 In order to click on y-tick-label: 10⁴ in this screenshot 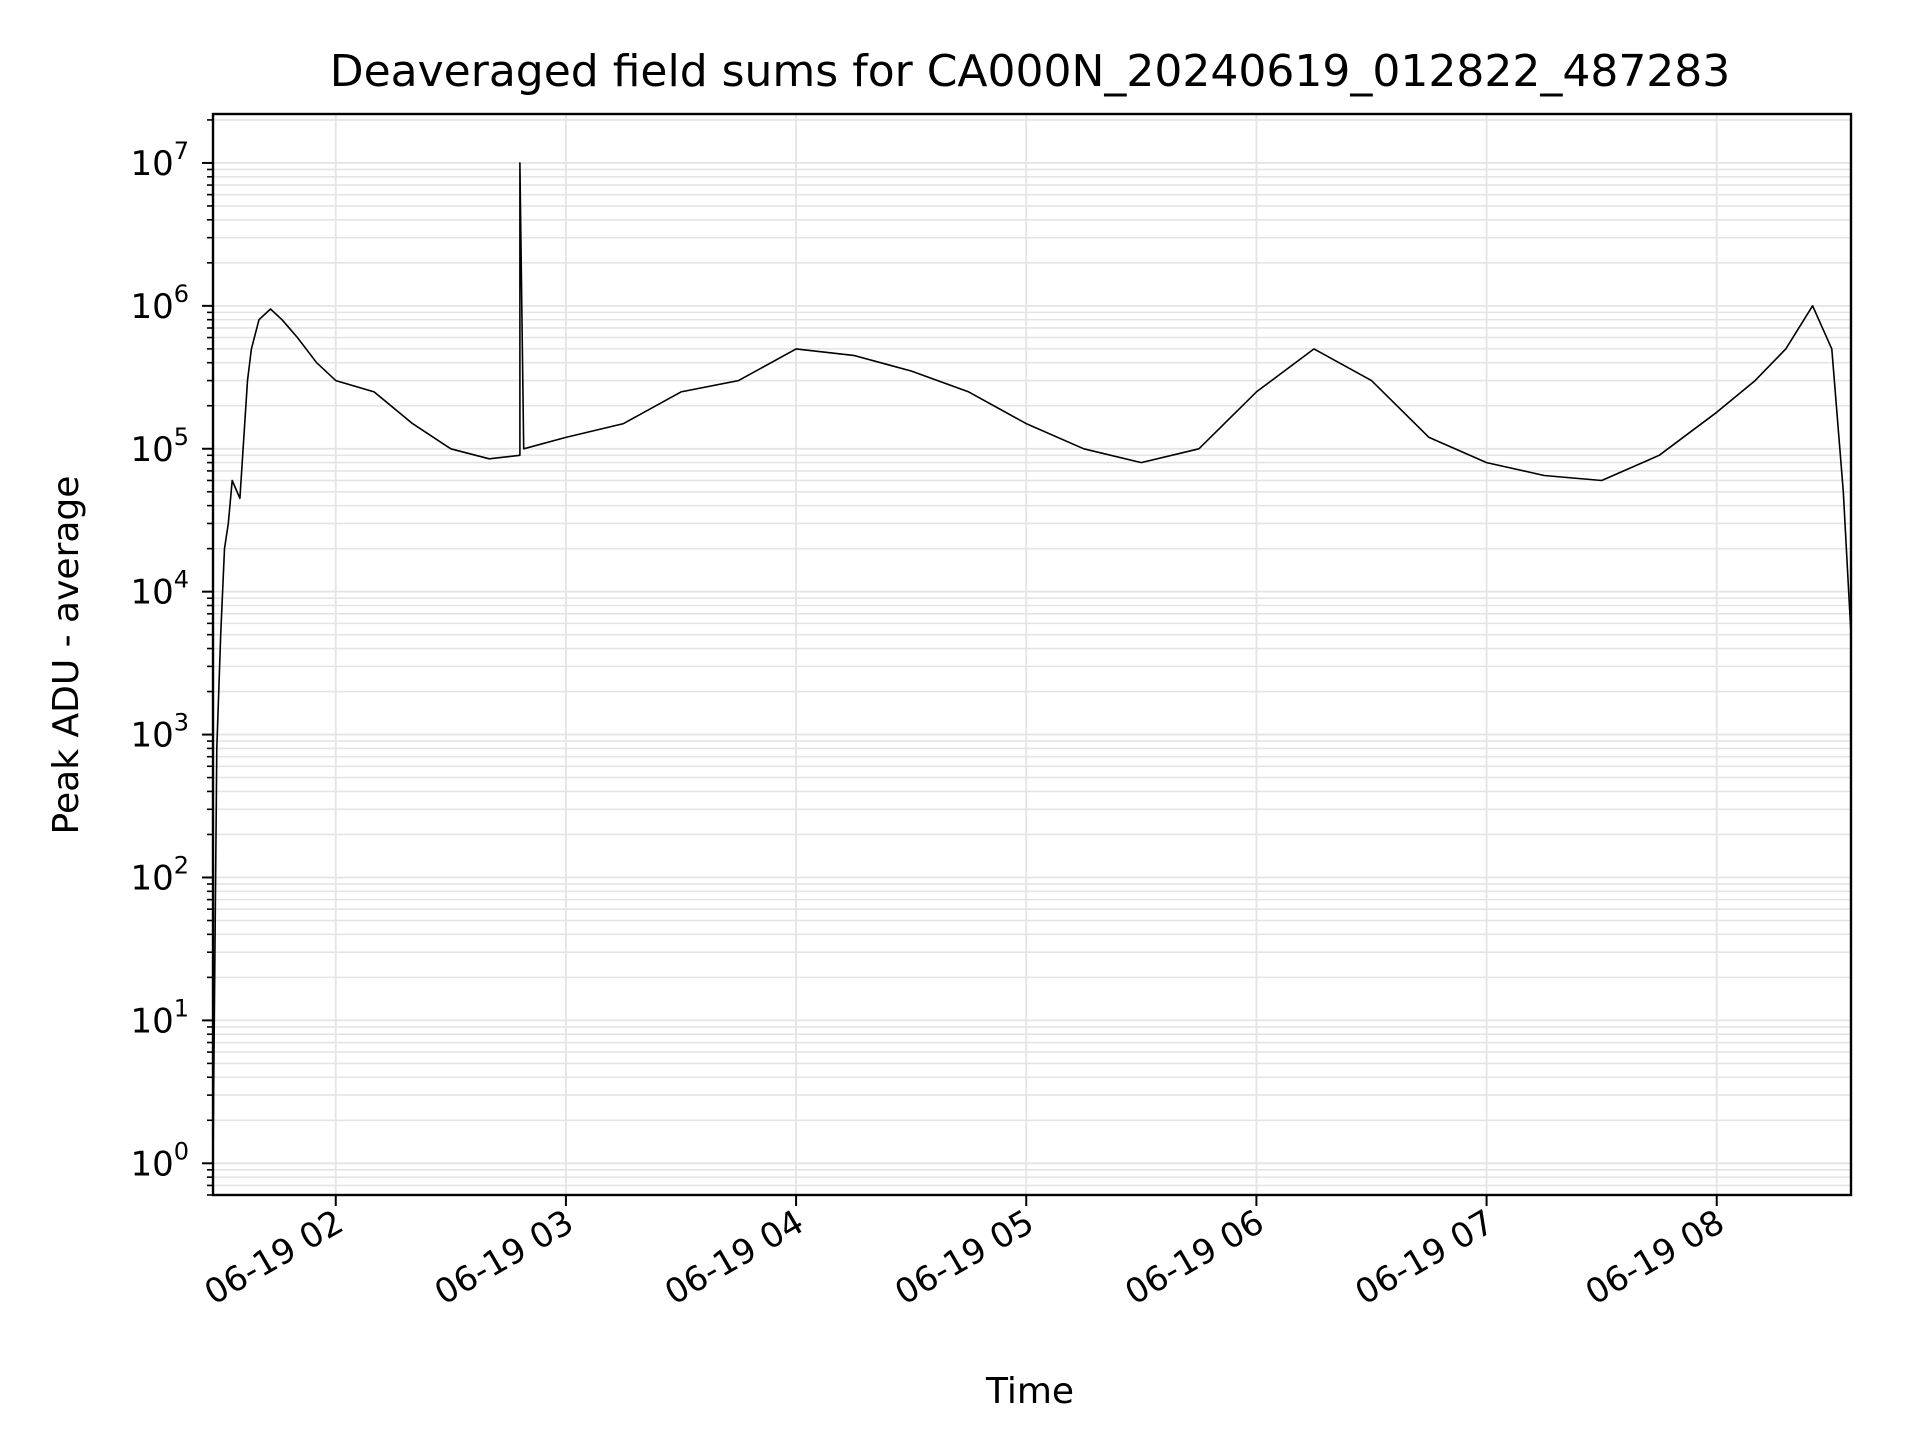, I will do `click(159, 589)`.